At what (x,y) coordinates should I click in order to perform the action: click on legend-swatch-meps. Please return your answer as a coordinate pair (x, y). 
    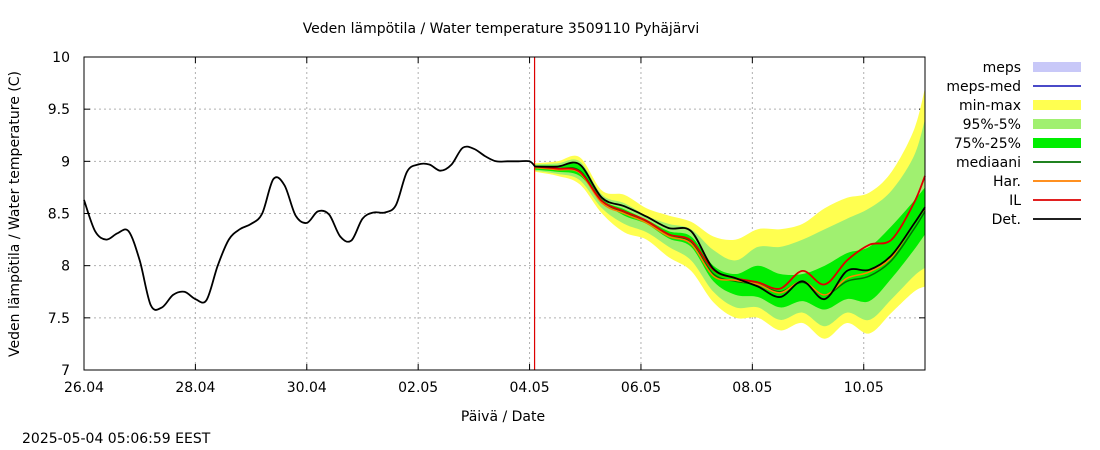
    Looking at the image, I should click on (1057, 67).